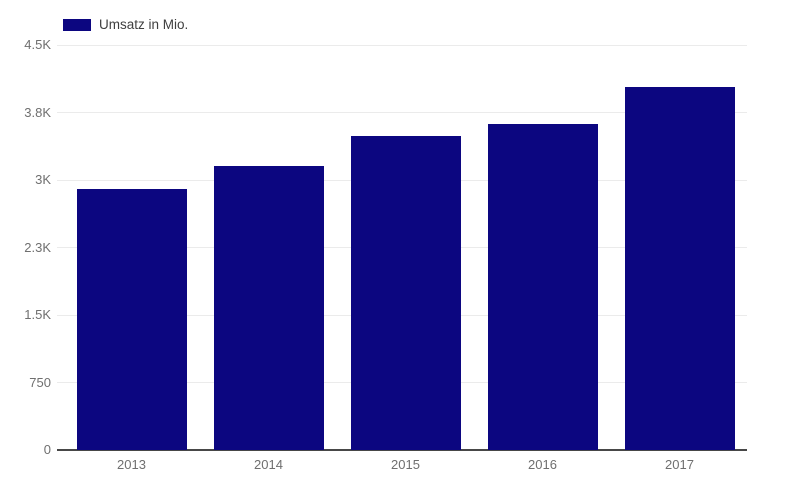 This screenshot has width=788, height=491. I want to click on bar-2017, so click(679, 268).